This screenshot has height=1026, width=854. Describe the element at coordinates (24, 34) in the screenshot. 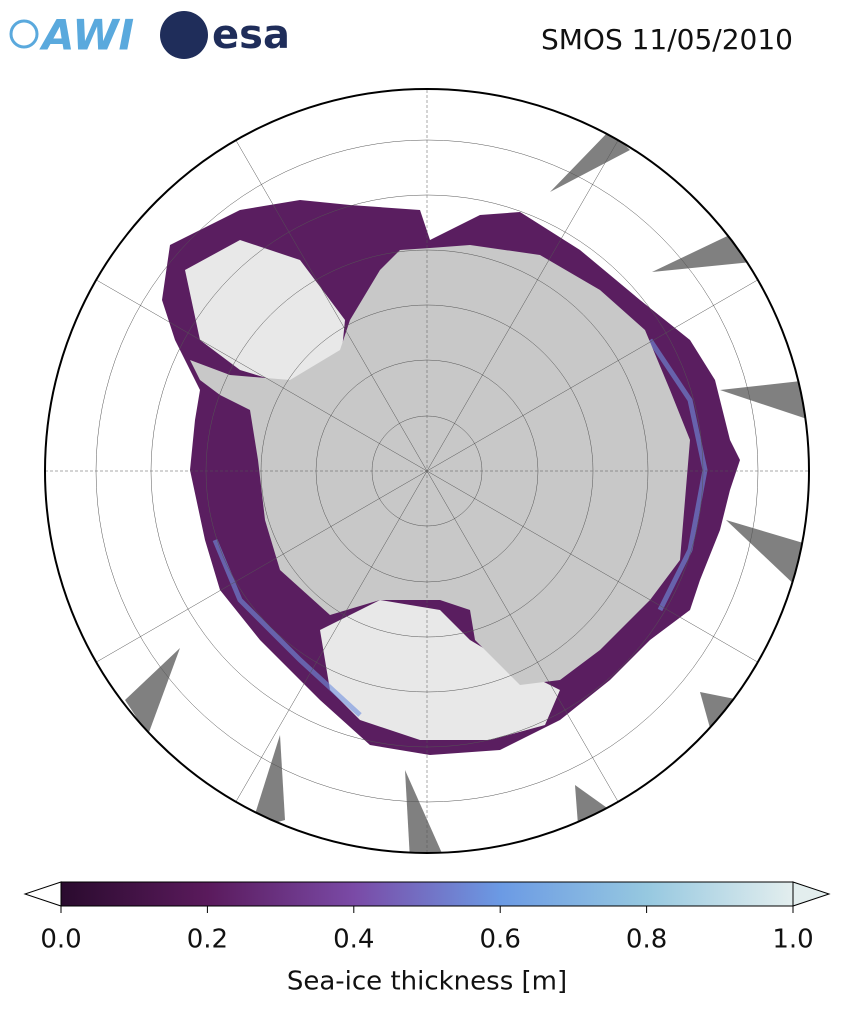

I see `awi-globe` at that location.